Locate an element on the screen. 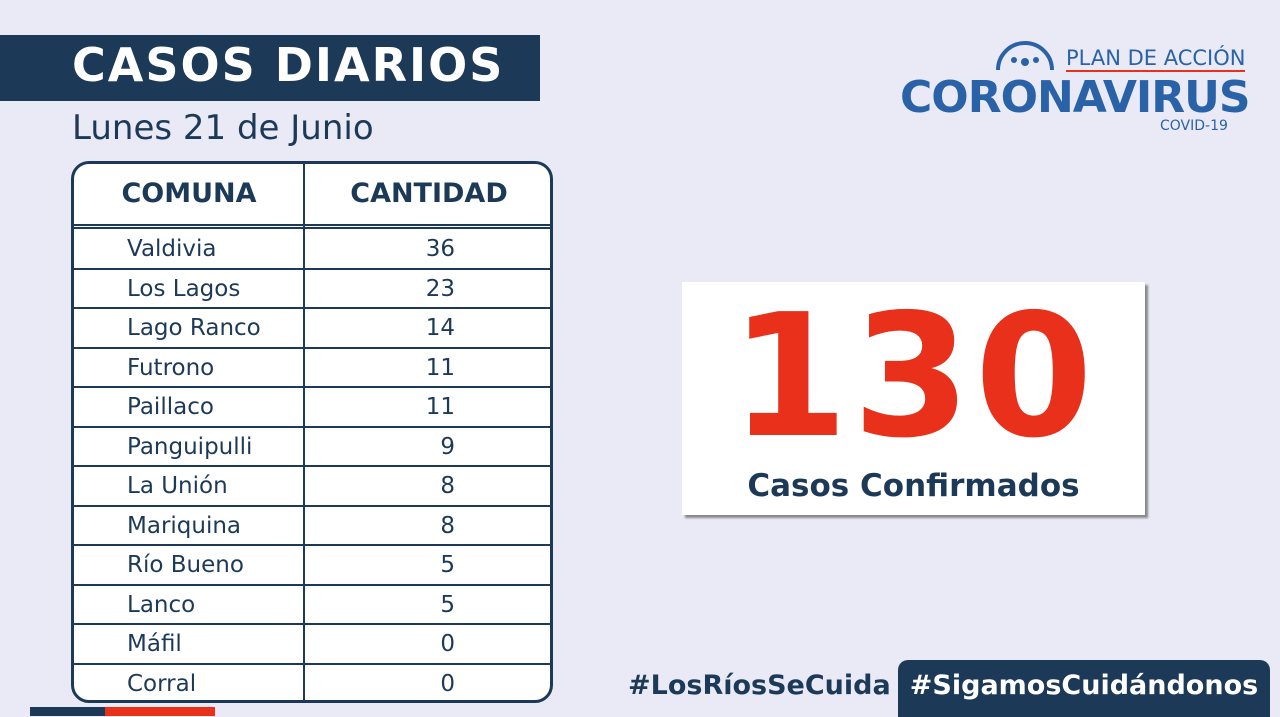 This screenshot has width=1280, height=717. table-row: Río Bueno 5 is located at coordinates (312, 566).